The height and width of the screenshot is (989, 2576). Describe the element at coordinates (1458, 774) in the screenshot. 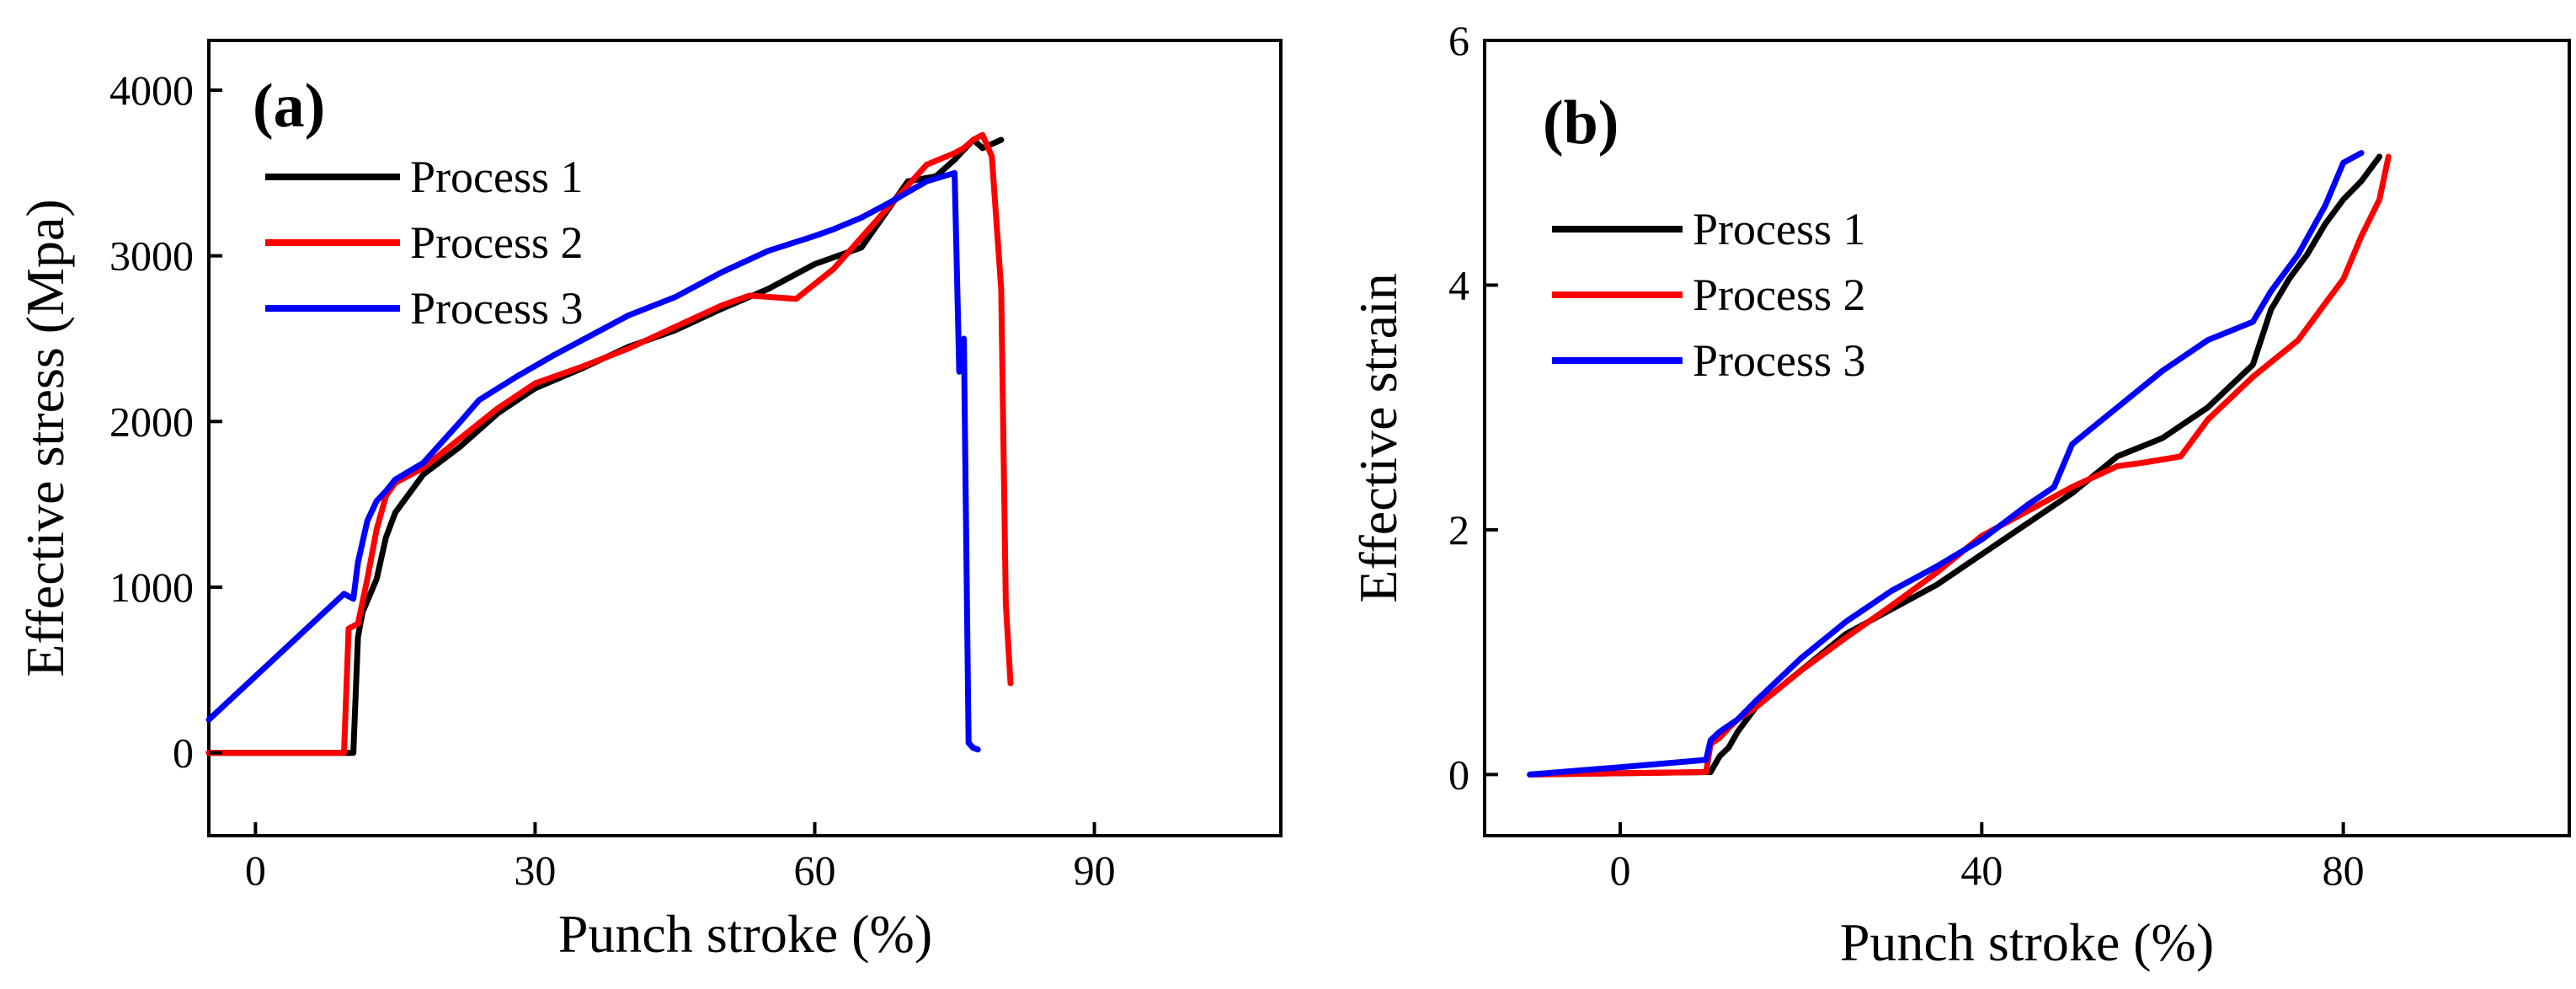

I see `y-tick-label-b-0: 0` at that location.